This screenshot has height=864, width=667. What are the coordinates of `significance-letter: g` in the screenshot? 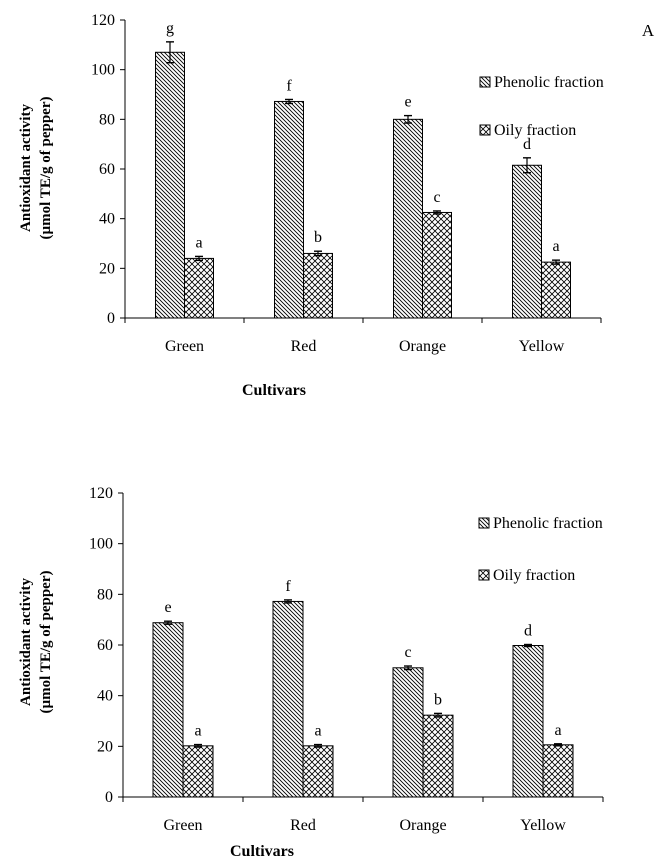 It's located at (170, 28).